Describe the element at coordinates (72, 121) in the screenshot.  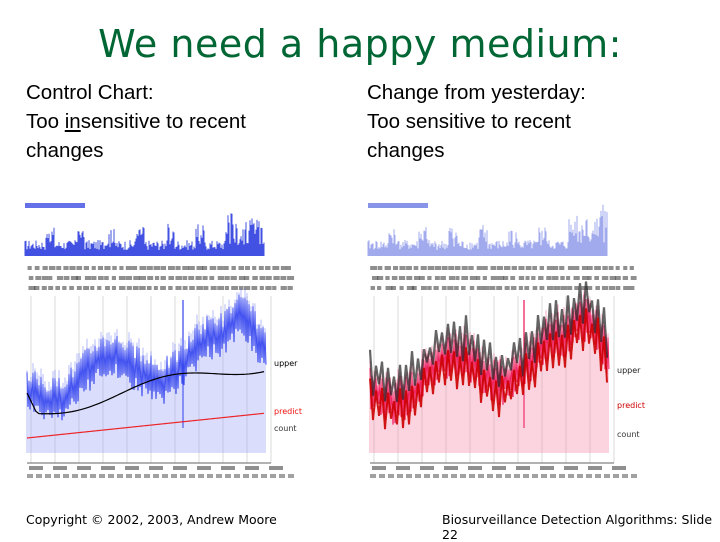
I see `left-desc-underlined: in` at that location.